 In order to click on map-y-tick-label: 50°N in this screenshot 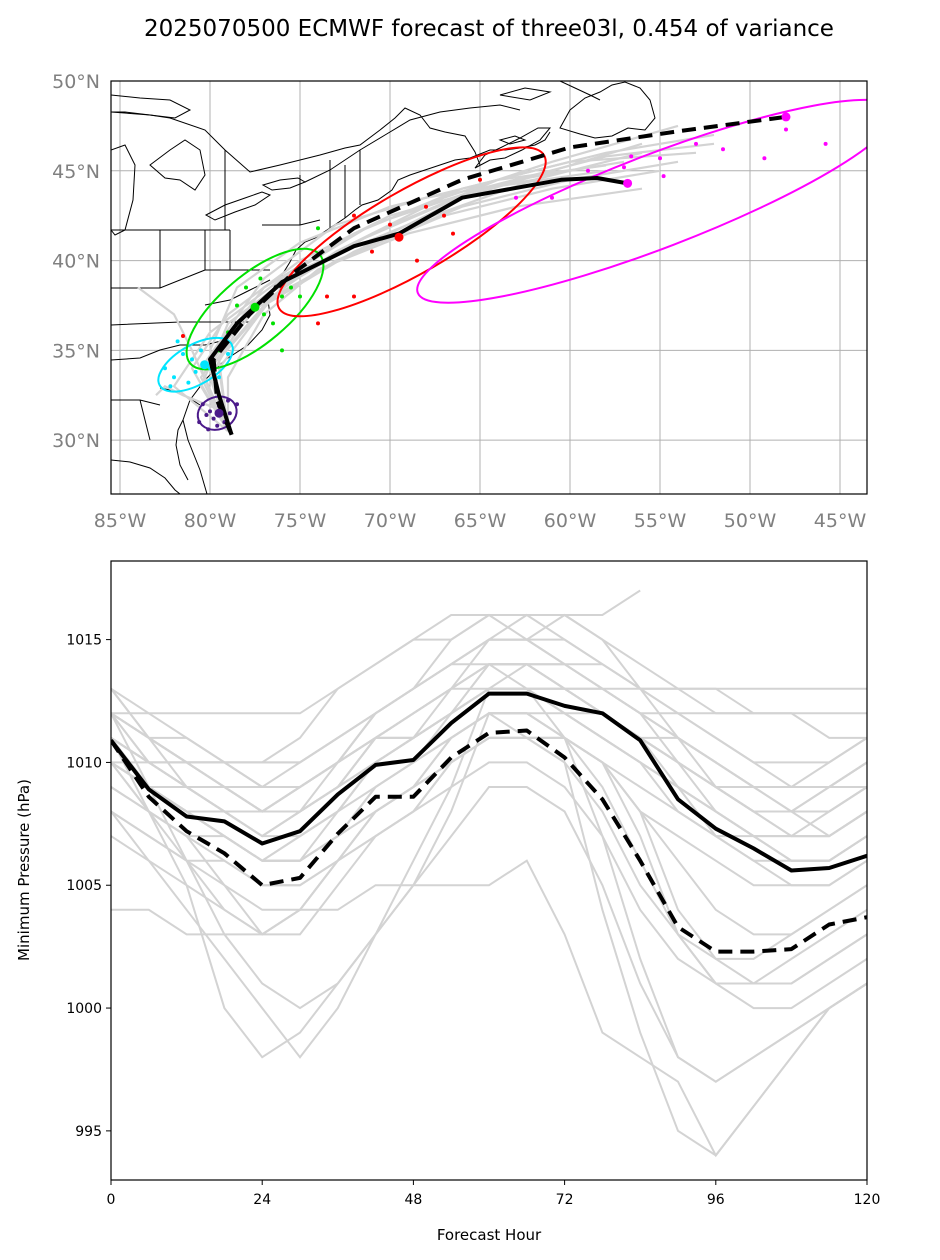, I will do `click(76, 82)`.